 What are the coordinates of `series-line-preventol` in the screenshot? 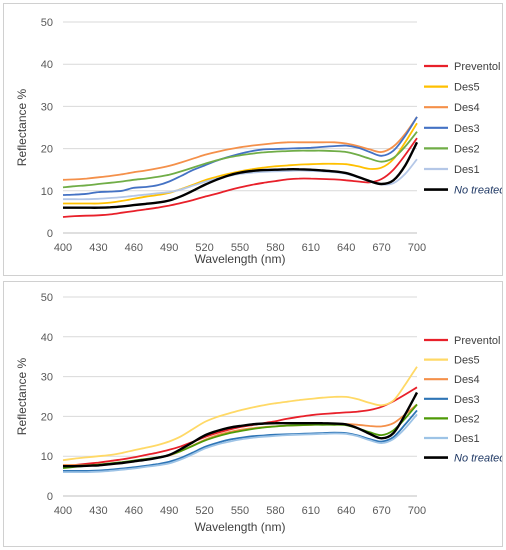 It's located at (240, 177).